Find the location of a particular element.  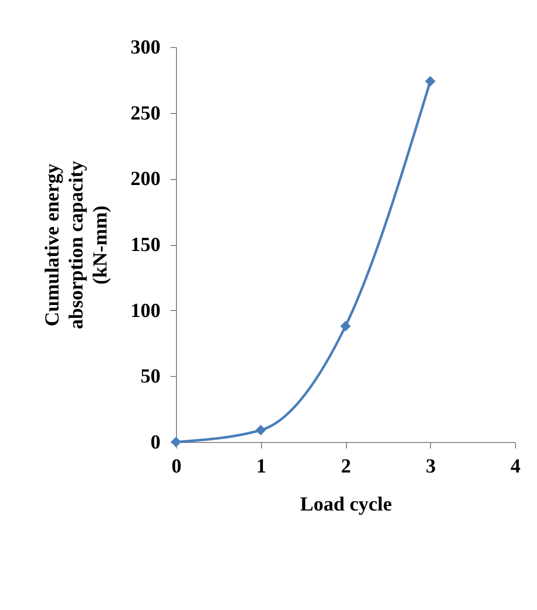

x-tick-label: 4 is located at coordinates (515, 467).